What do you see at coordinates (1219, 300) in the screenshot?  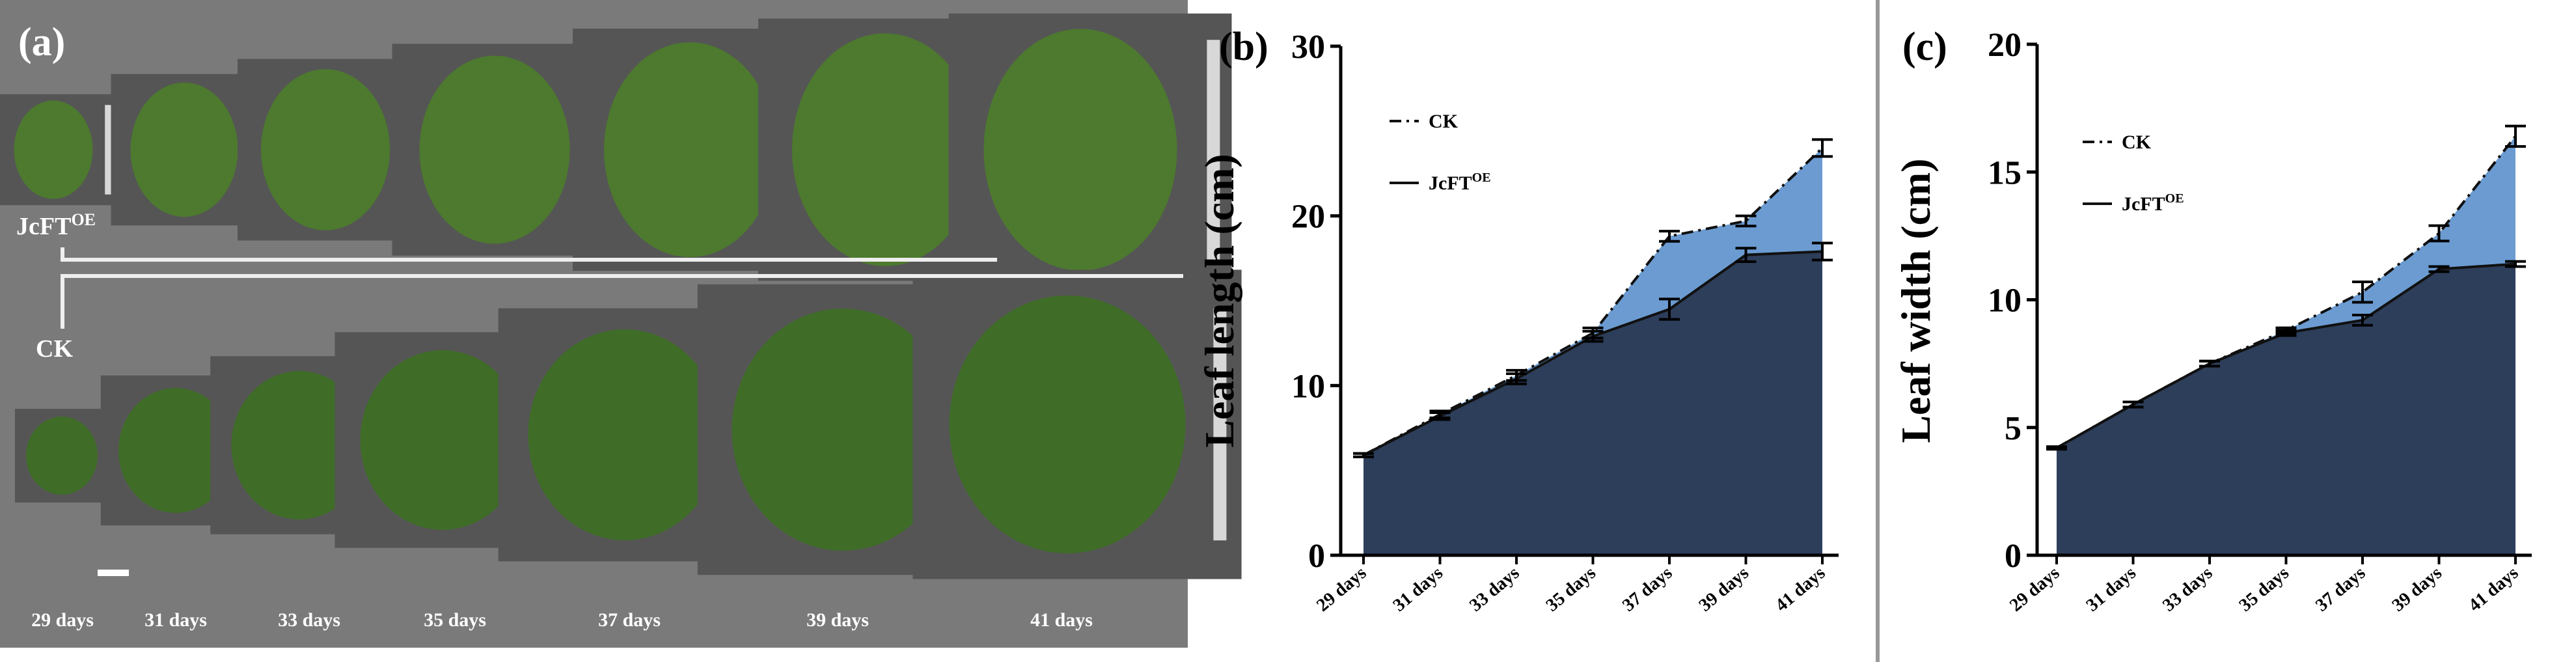 I see `y-axis-title: Leaf length (cm)` at bounding box center [1219, 300].